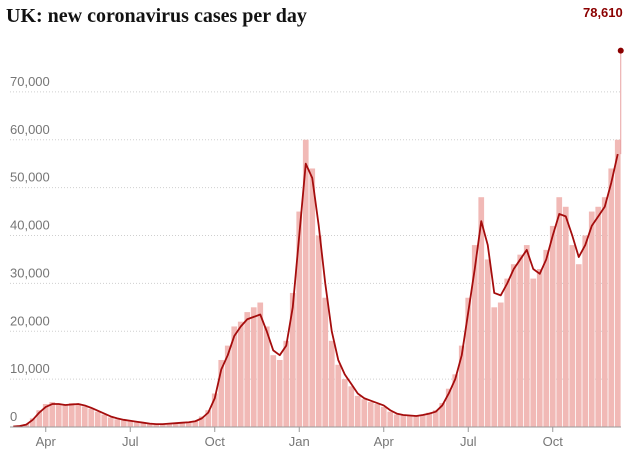 The image size is (629, 466). I want to click on x-tick-label: Jan, so click(299, 441).